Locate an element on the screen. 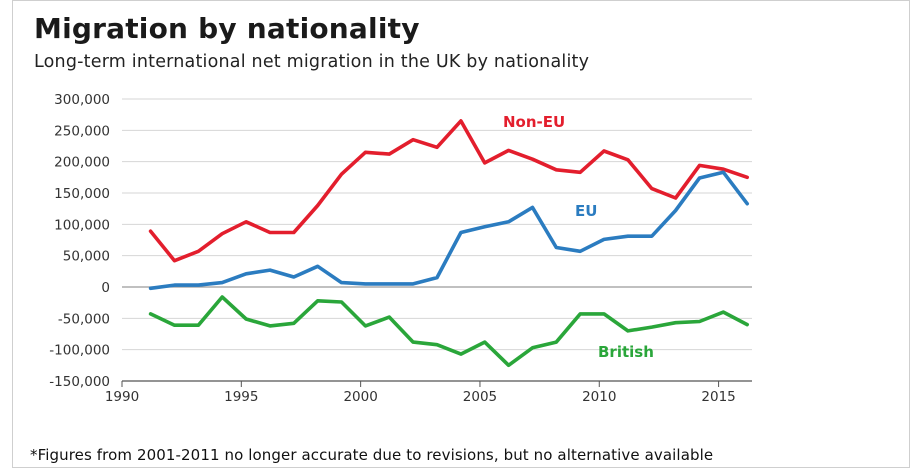 The width and height of the screenshot is (920, 472). y-tick-label: 300,000 is located at coordinates (82, 100).